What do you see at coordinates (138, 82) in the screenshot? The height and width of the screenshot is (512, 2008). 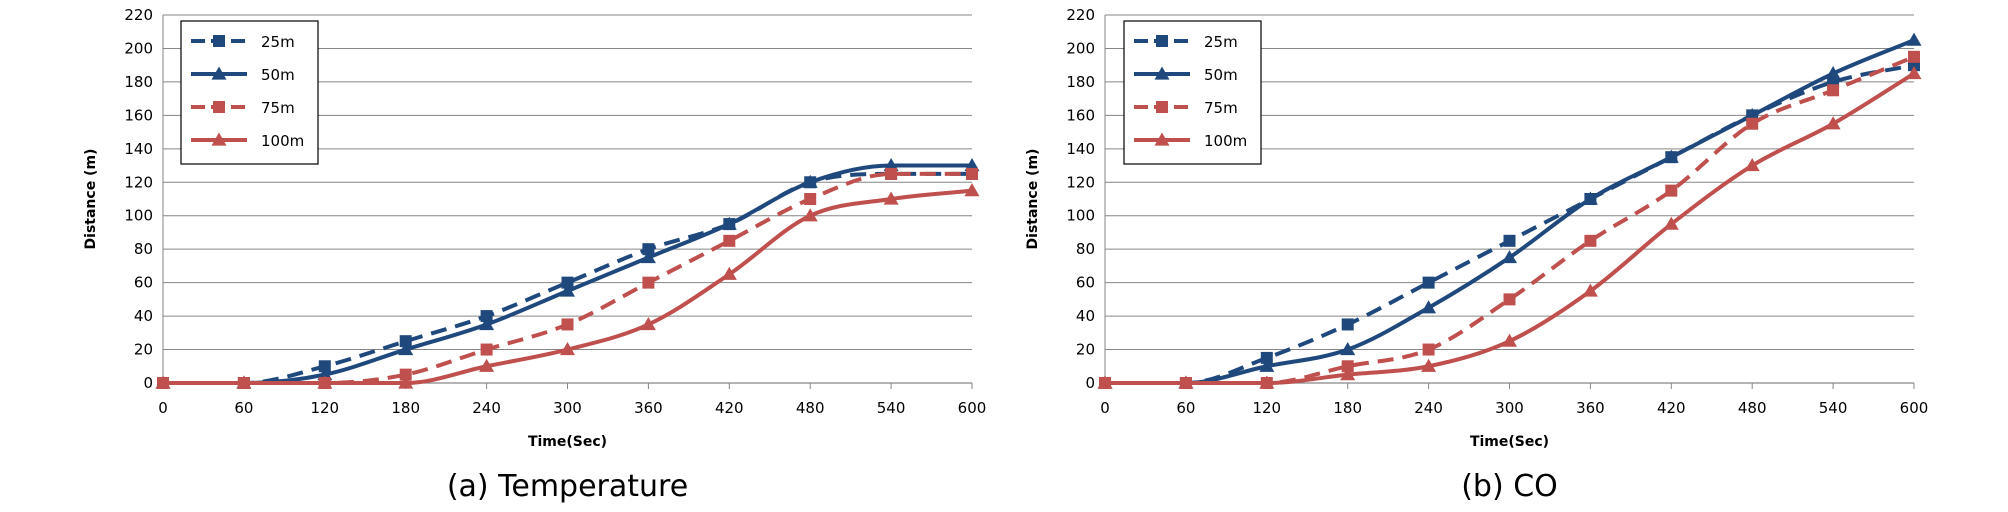 I see `y-tick-label: 180` at bounding box center [138, 82].